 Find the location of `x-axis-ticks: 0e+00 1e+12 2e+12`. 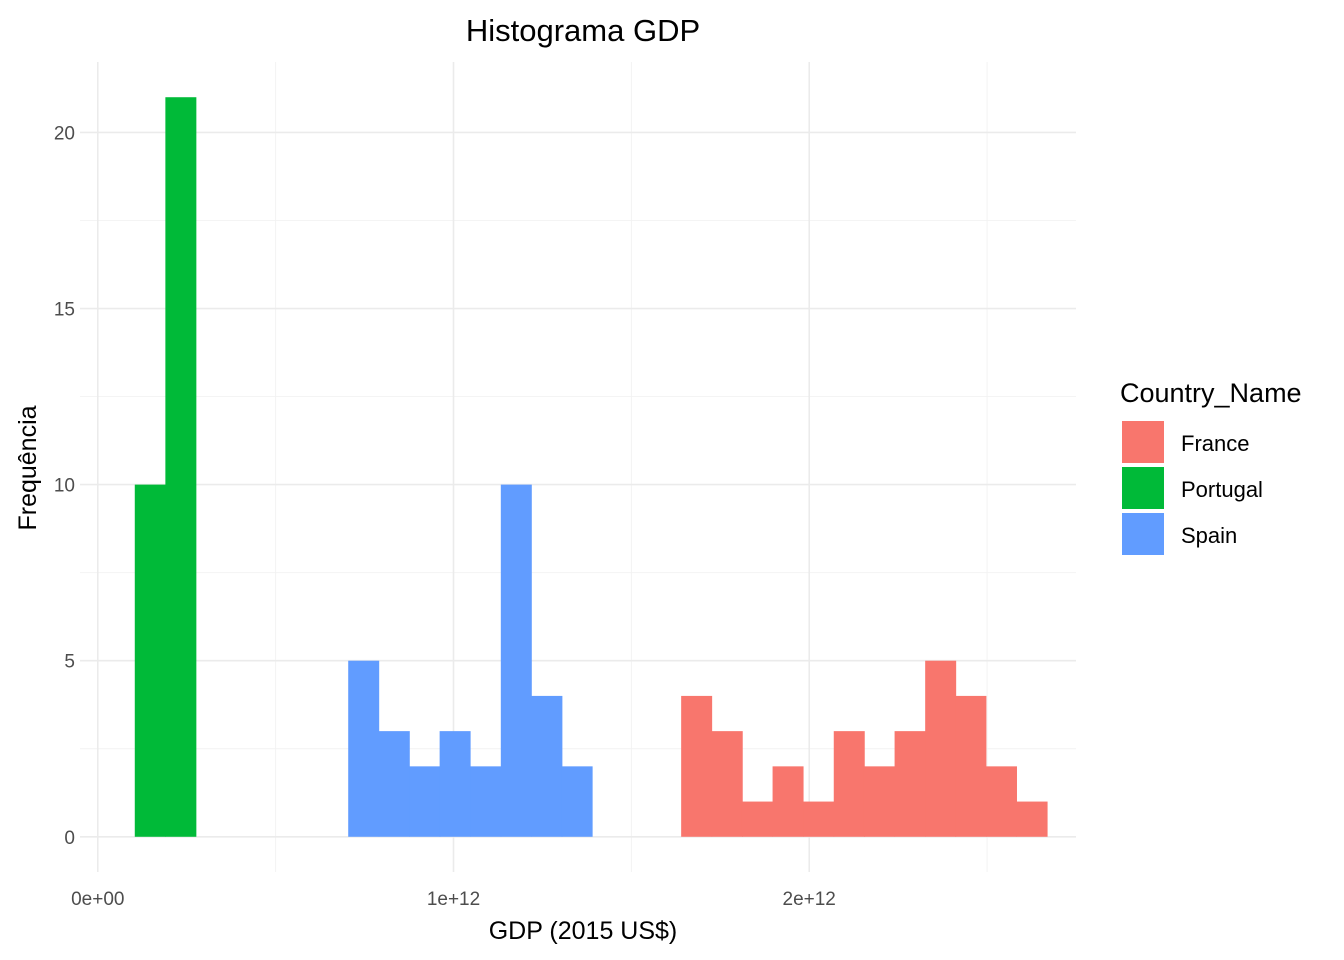

x-axis-ticks: 0e+00 1e+12 2e+12 is located at coordinates (453, 899).